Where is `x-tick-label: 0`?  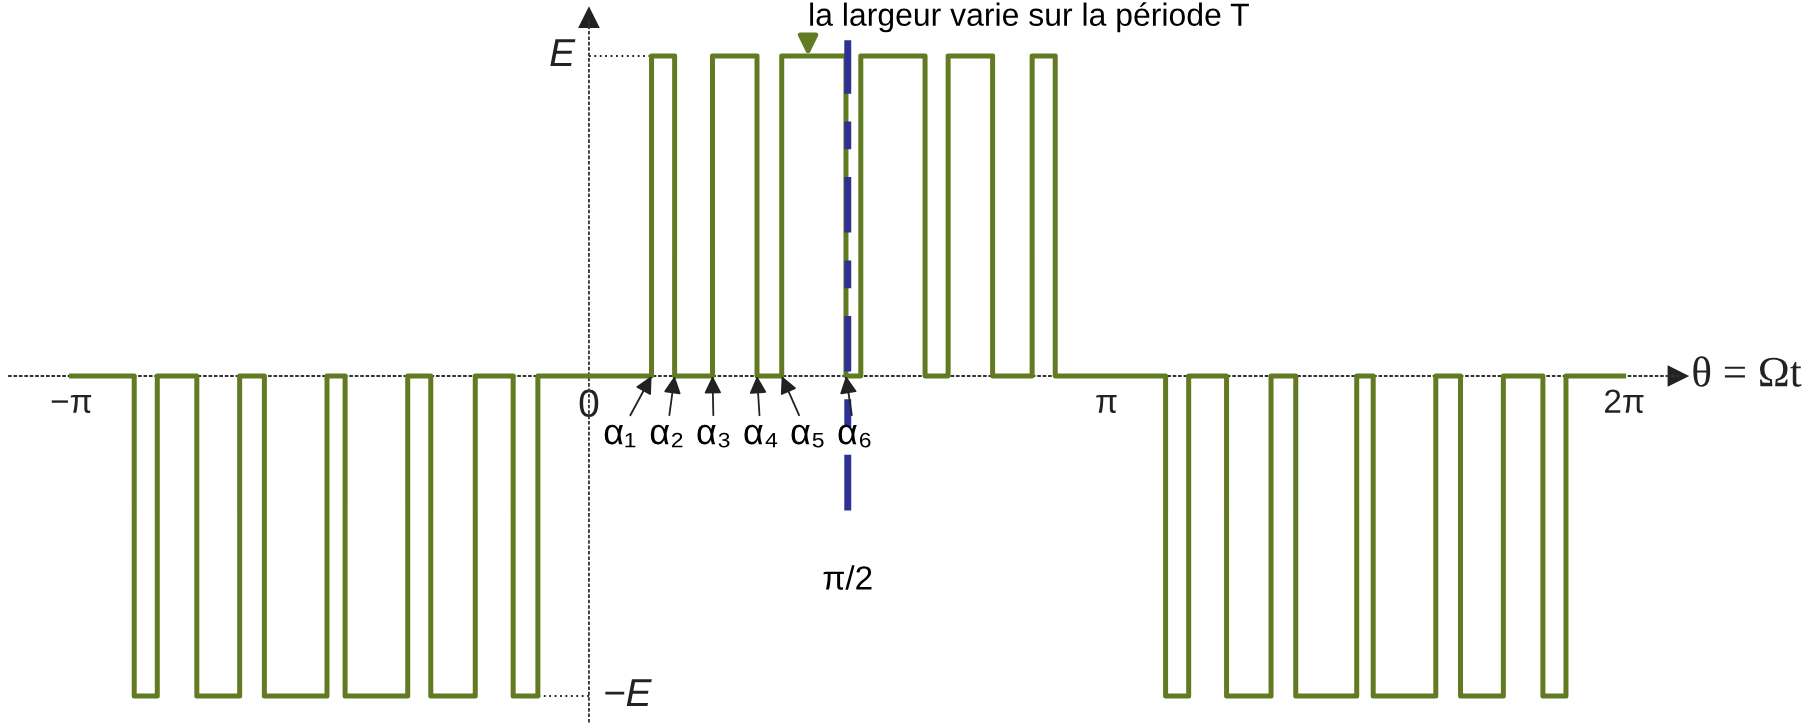 x-tick-label: 0 is located at coordinates (589, 403).